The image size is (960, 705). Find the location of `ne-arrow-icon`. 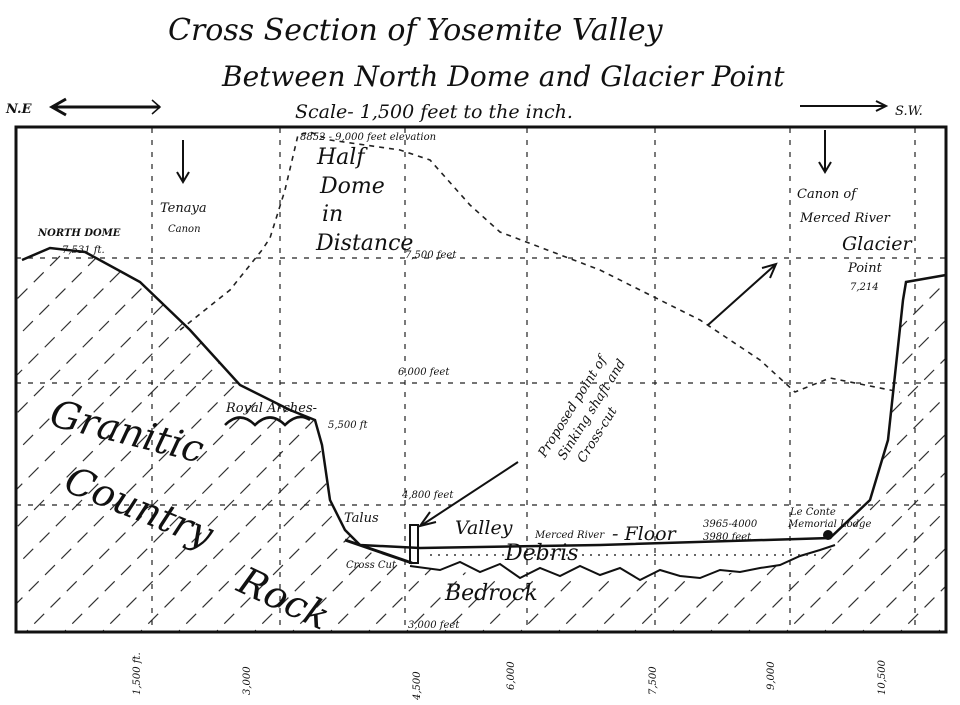

ne-arrow-icon is located at coordinates (105, 107).